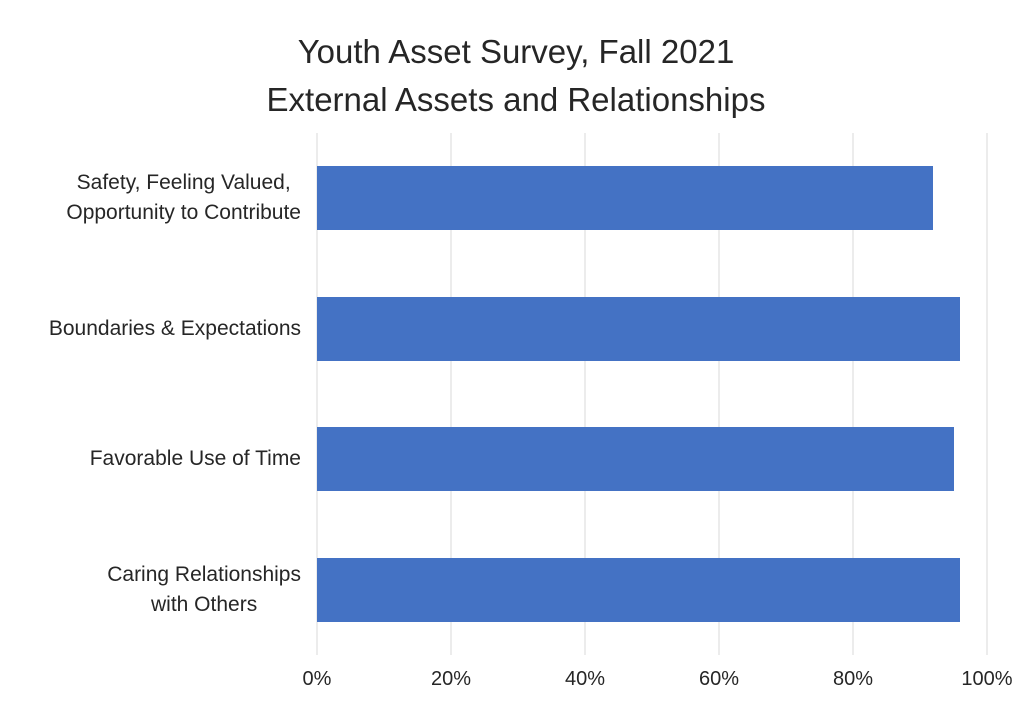 The height and width of the screenshot is (713, 1032). What do you see at coordinates (317, 679) in the screenshot?
I see `x-tick-label: 0%` at bounding box center [317, 679].